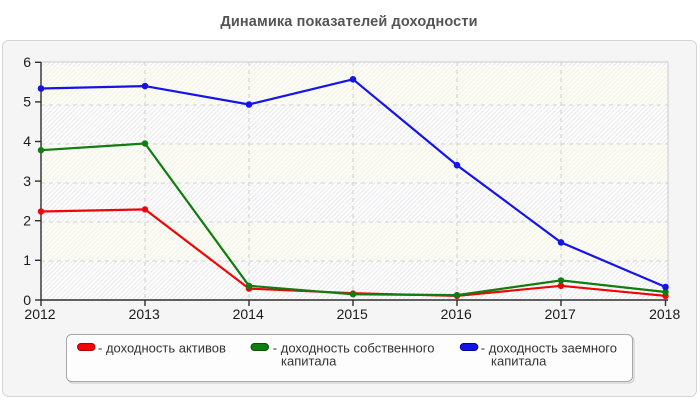 The width and height of the screenshot is (700, 400). Describe the element at coordinates (456, 314) in the screenshot. I see `svg-text: 2016` at that location.